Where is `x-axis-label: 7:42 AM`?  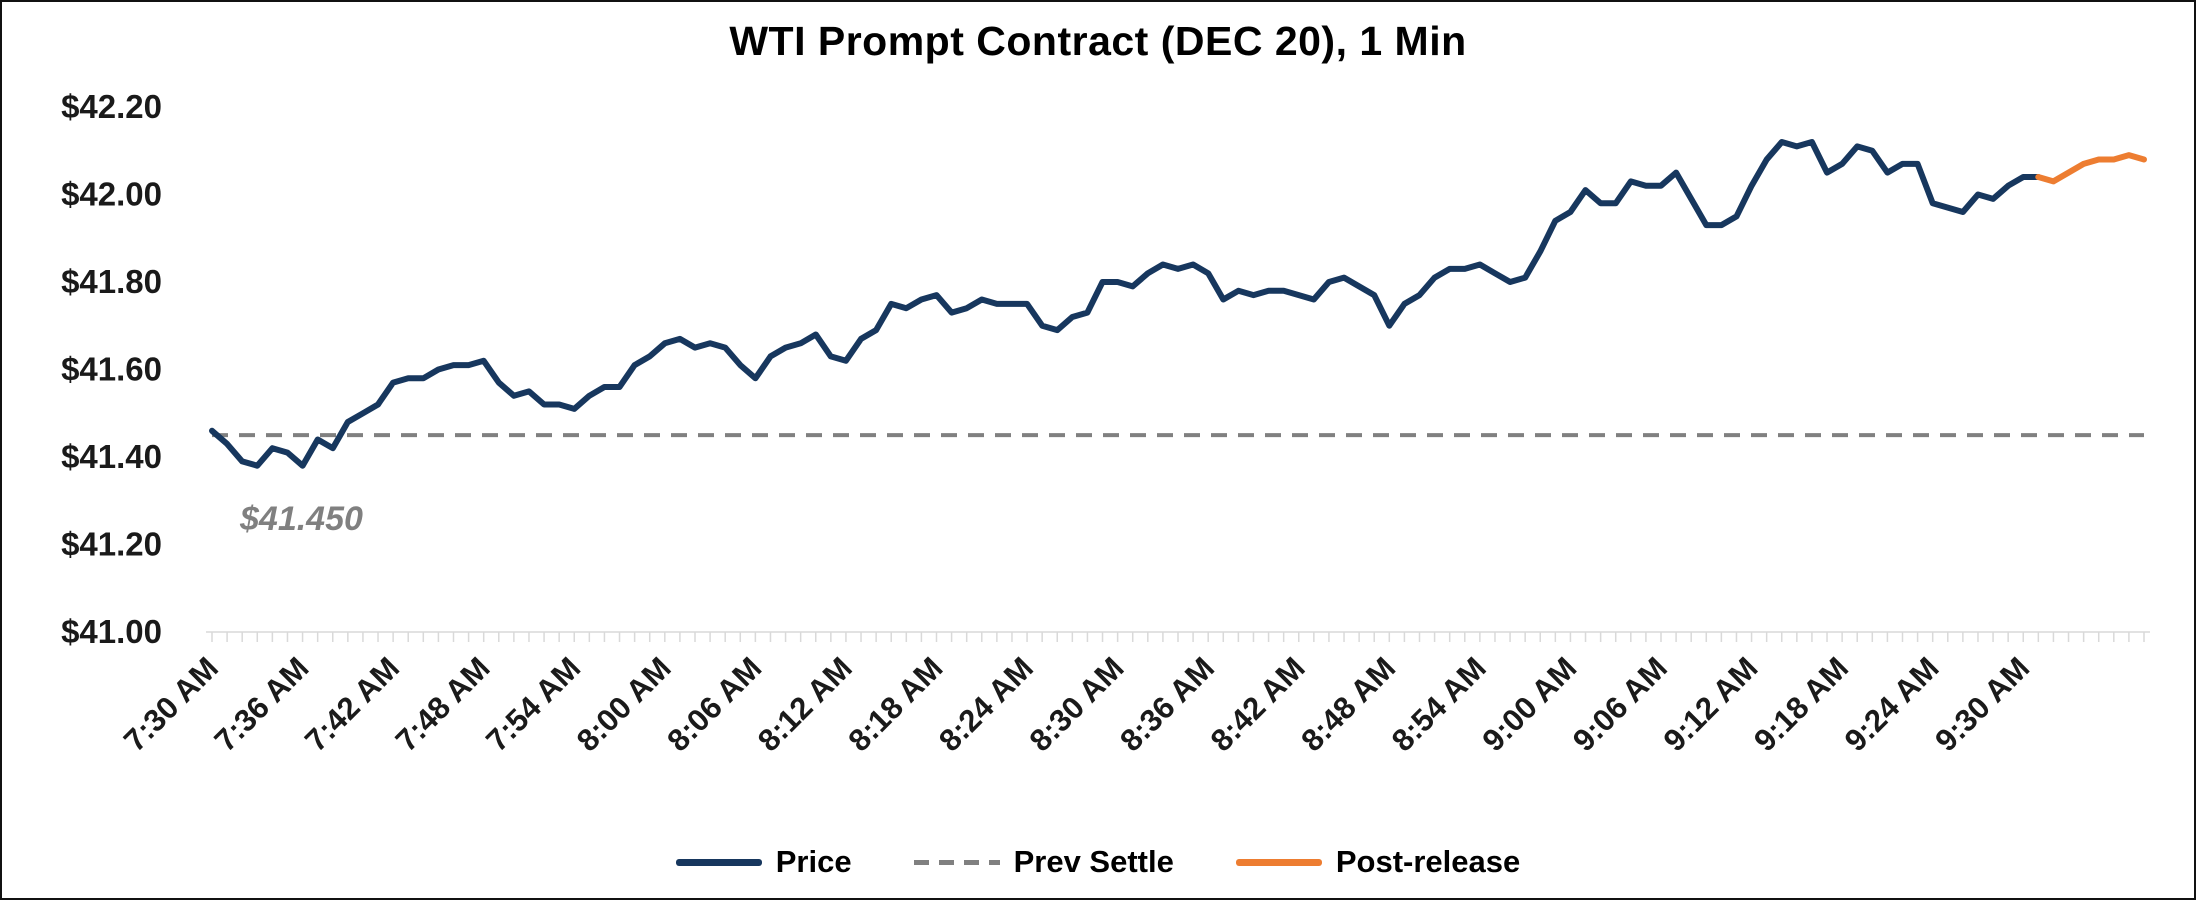 x-axis-label: 7:42 AM is located at coordinates (352, 704).